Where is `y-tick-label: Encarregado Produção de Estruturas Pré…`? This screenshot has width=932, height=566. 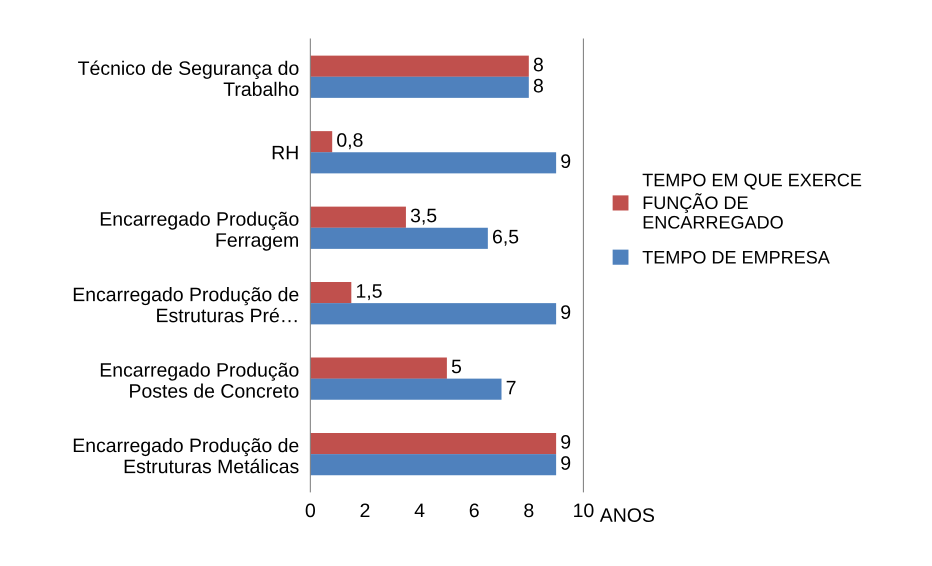 y-tick-label: Encarregado Produção de Estruturas Pré… is located at coordinates (186, 304).